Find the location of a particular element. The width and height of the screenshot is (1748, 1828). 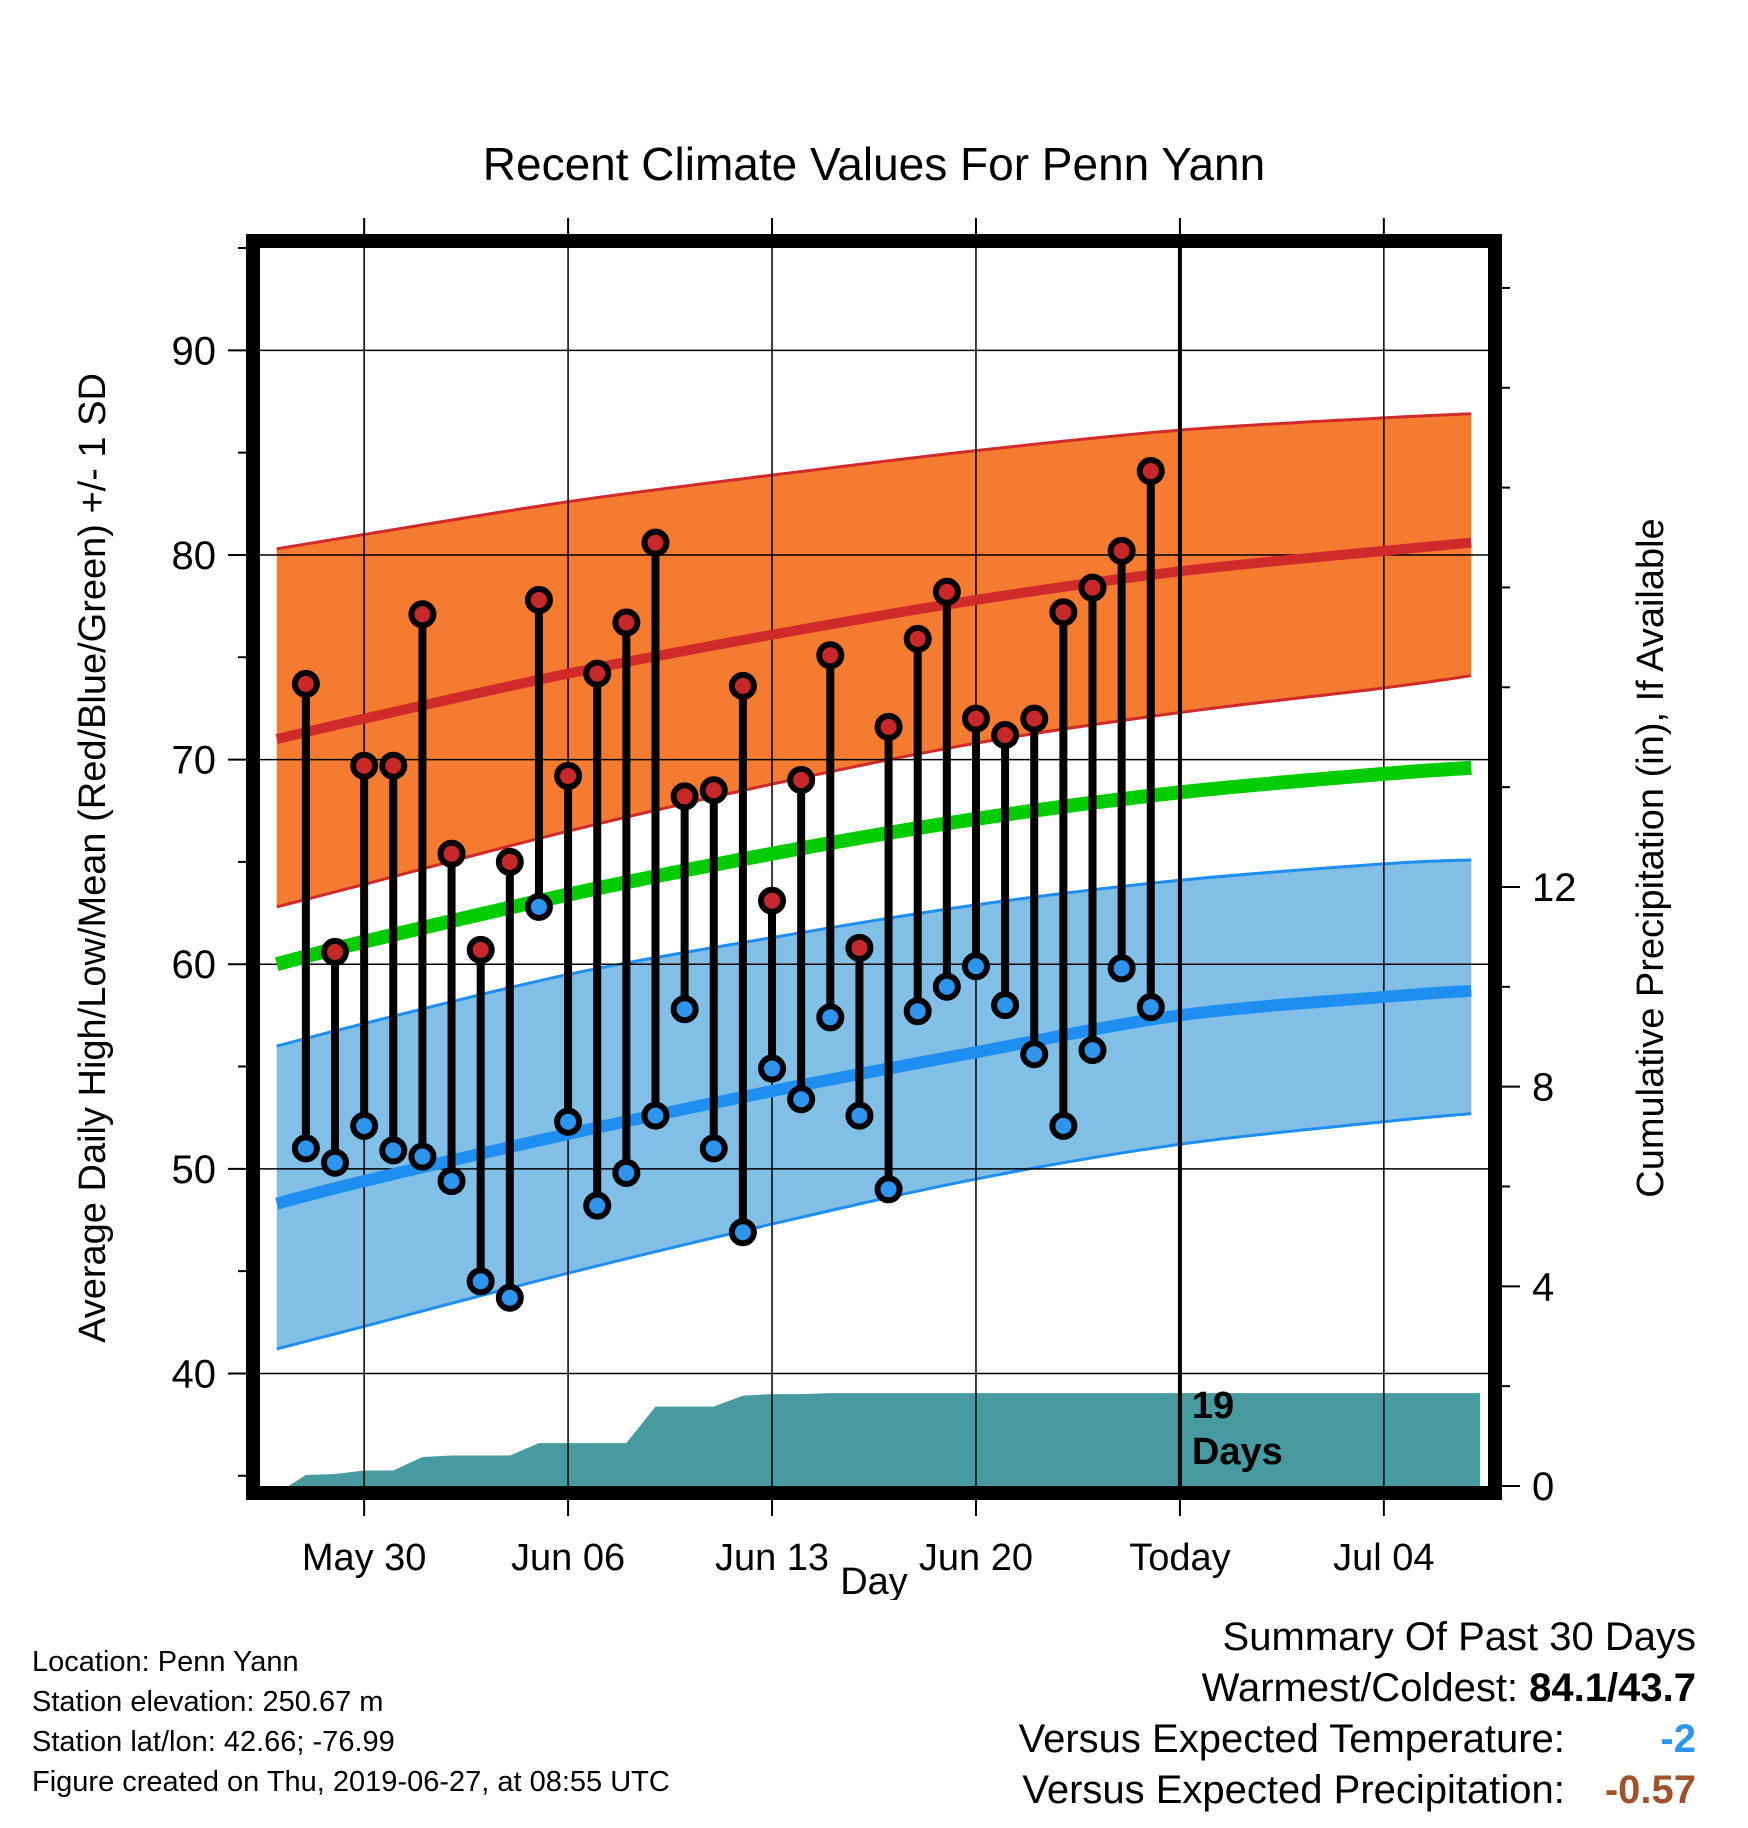

x-axis-label: Day is located at coordinates (874, 1580).